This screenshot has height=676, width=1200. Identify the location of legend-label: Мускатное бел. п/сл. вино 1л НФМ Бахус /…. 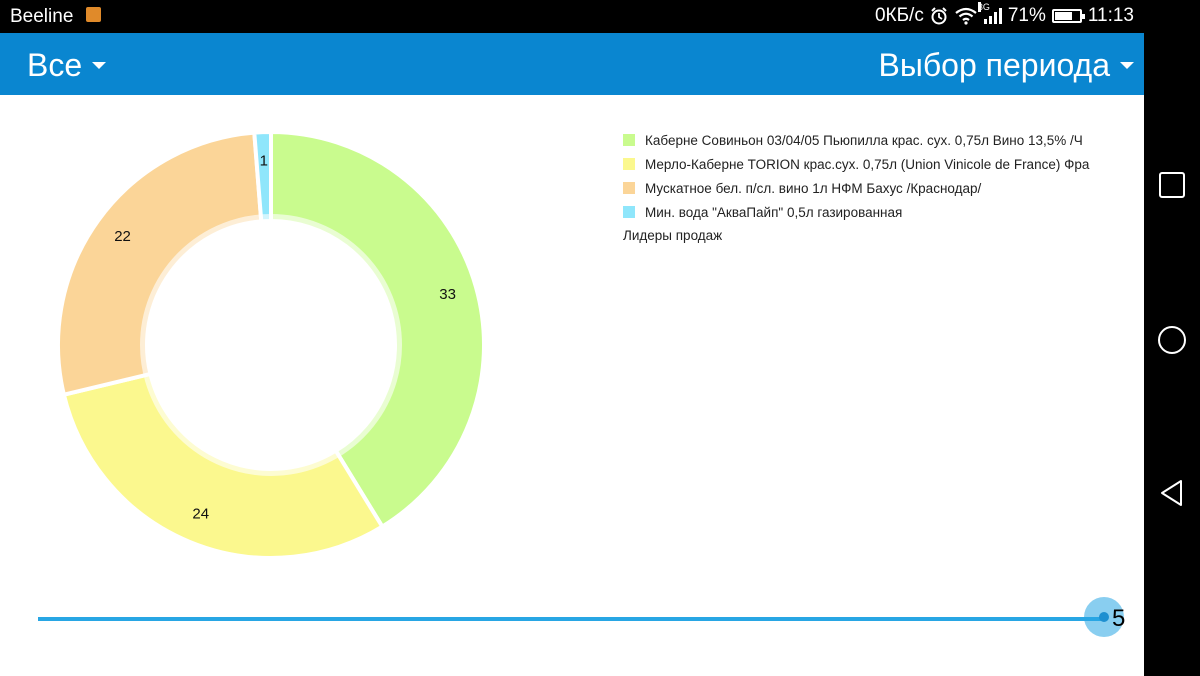
(813, 188).